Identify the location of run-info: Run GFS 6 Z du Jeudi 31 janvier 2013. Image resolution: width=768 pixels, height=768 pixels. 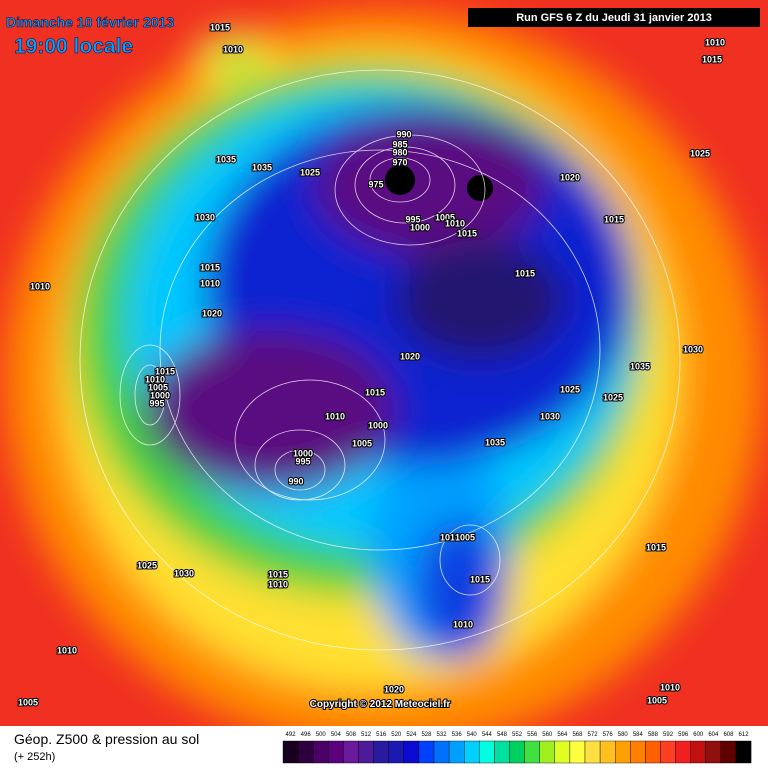
(614, 18).